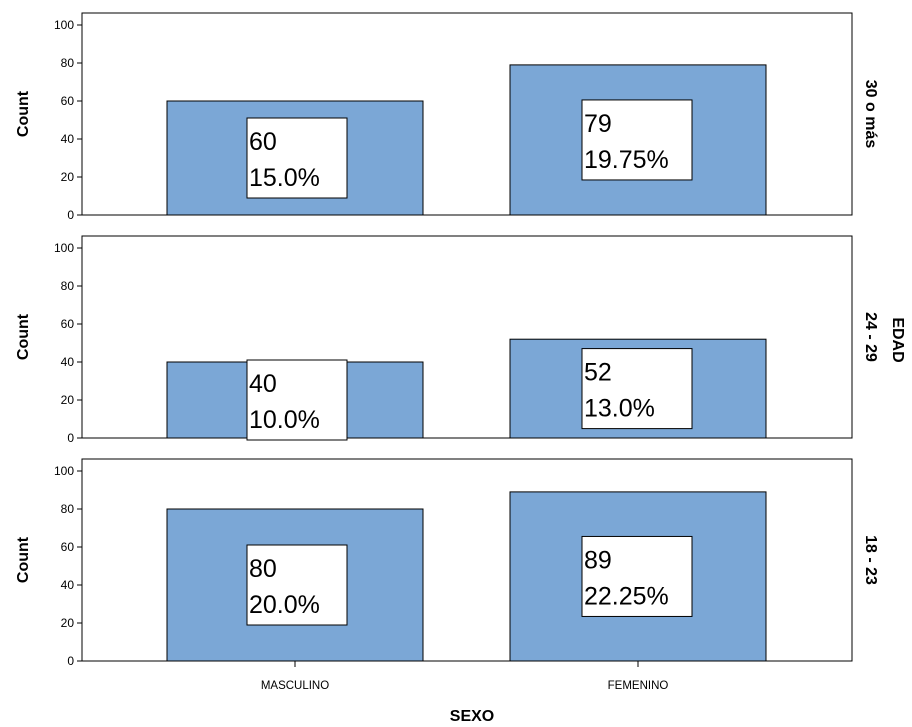  I want to click on data-label-percent: 10.0%, so click(284, 420).